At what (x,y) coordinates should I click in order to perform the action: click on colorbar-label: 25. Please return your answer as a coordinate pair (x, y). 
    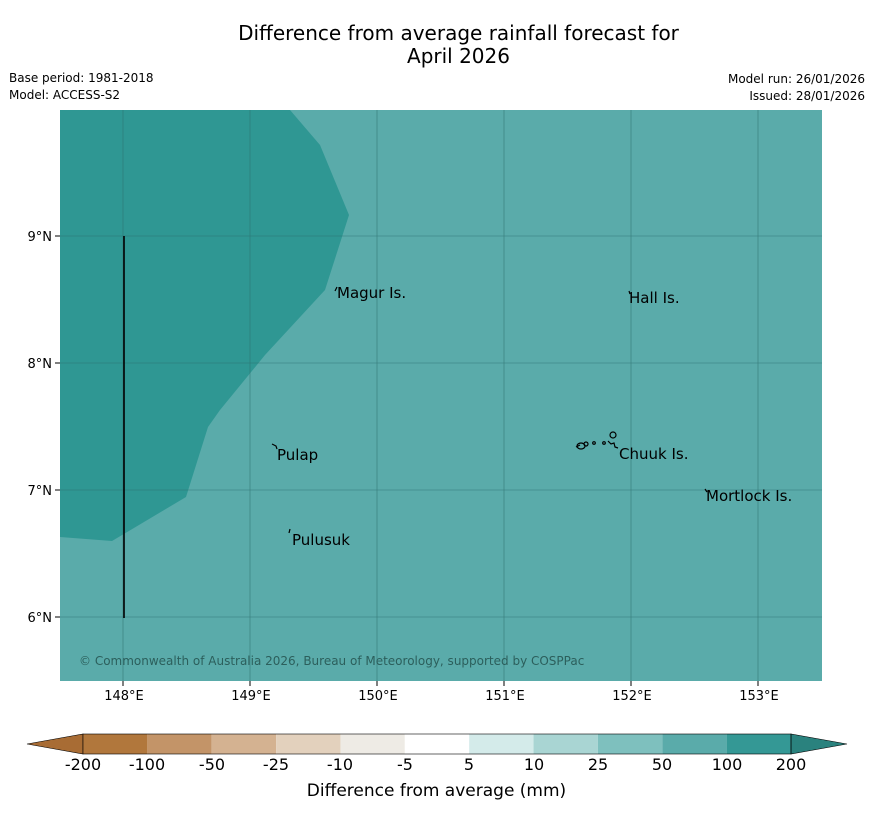
    Looking at the image, I should click on (598, 764).